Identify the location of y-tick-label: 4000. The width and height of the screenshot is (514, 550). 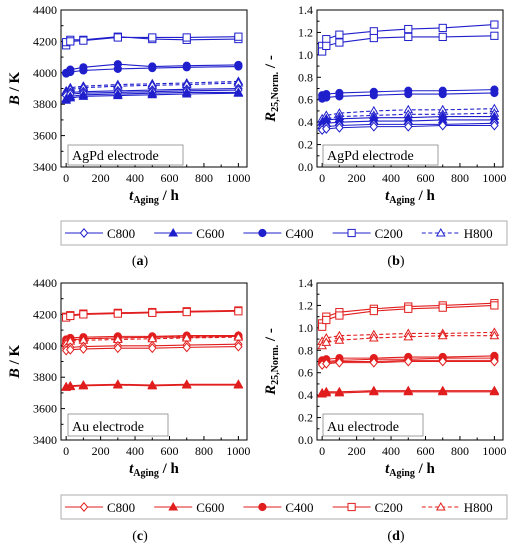
(45, 346).